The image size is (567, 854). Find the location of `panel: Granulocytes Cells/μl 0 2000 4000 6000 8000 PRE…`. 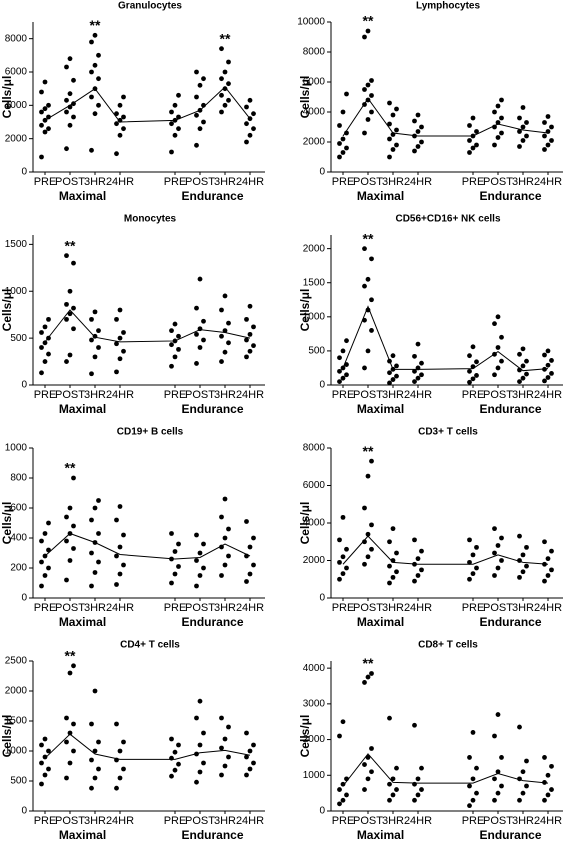

panel: Granulocytes Cells/μl 0 2000 4000 6000 8000 PRE… is located at coordinates (132, 102).